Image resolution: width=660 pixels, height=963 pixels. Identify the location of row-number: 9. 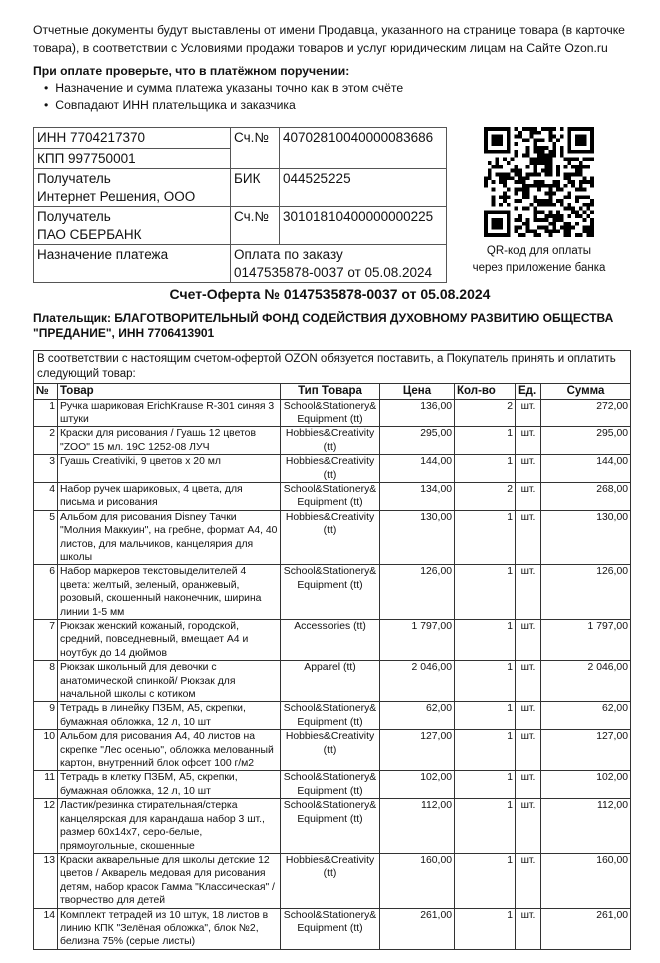
(45, 716).